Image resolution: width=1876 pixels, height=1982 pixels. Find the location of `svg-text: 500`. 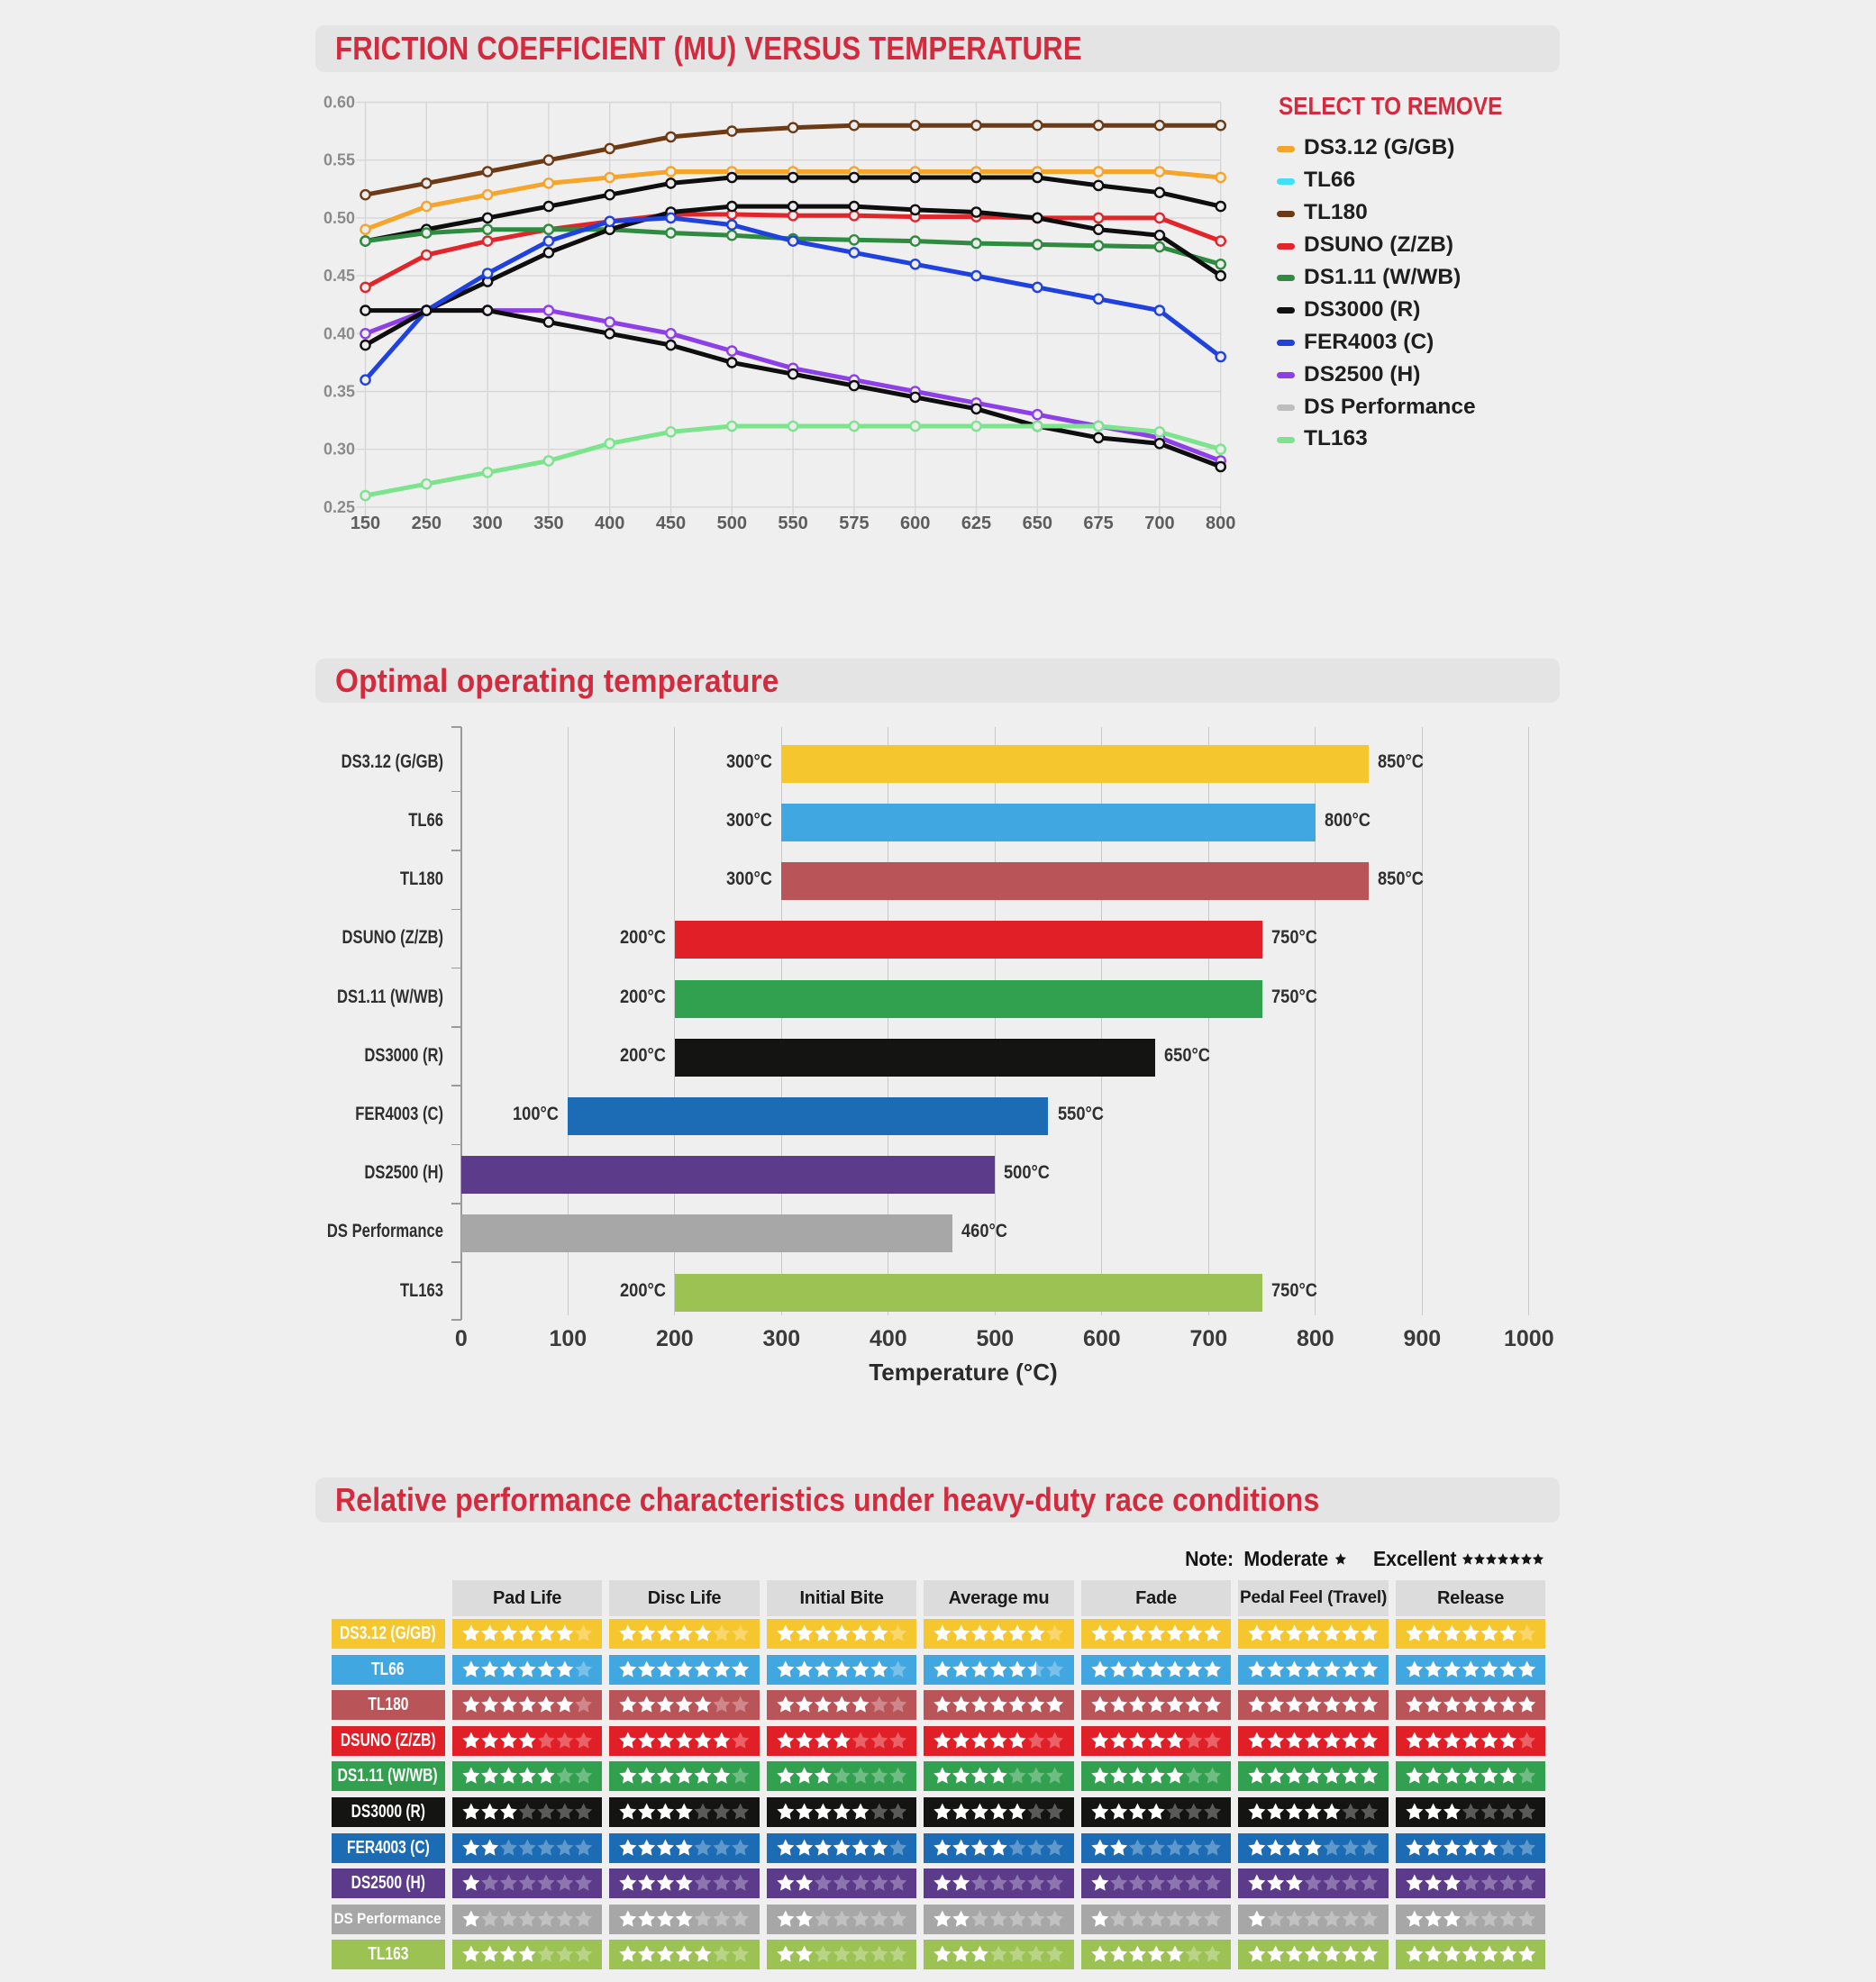

svg-text: 500 is located at coordinates (732, 523).